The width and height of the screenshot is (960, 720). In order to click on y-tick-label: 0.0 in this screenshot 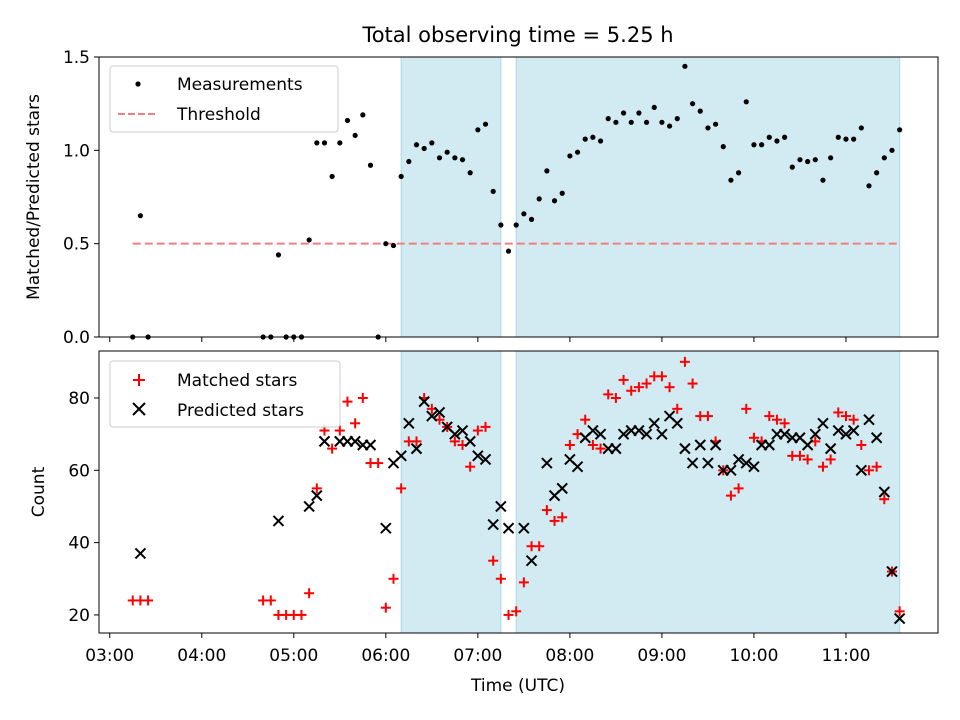, I will do `click(76, 338)`.